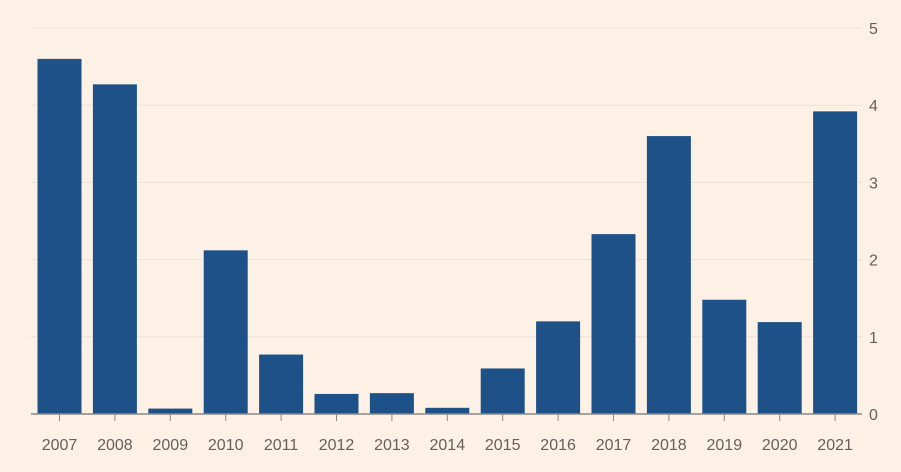  Describe the element at coordinates (392, 445) in the screenshot. I see `x-tick-label: 2013` at that location.